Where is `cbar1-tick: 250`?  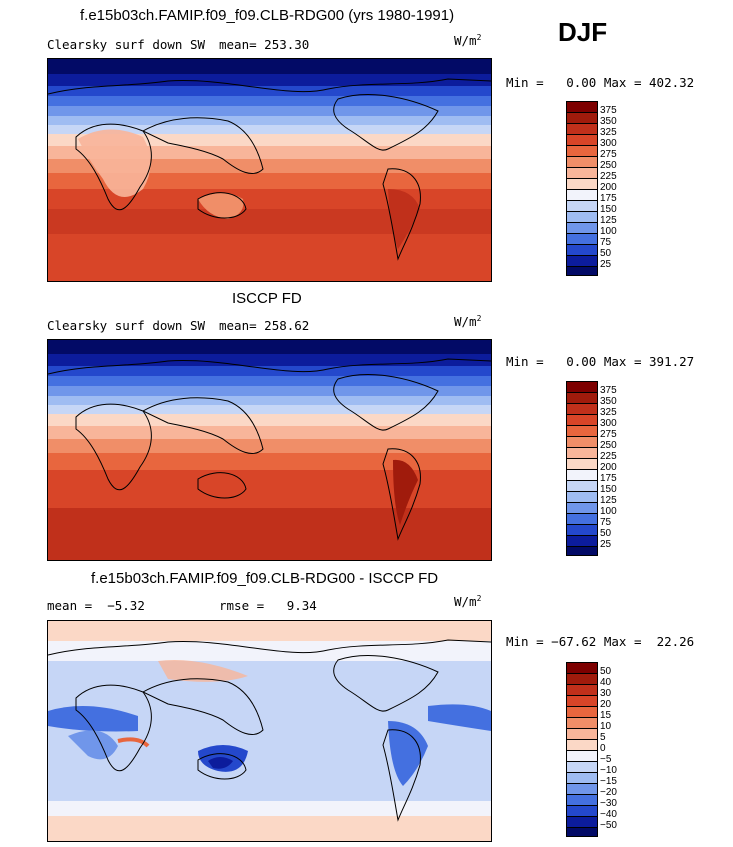 cbar1-tick: 250 is located at coordinates (608, 165).